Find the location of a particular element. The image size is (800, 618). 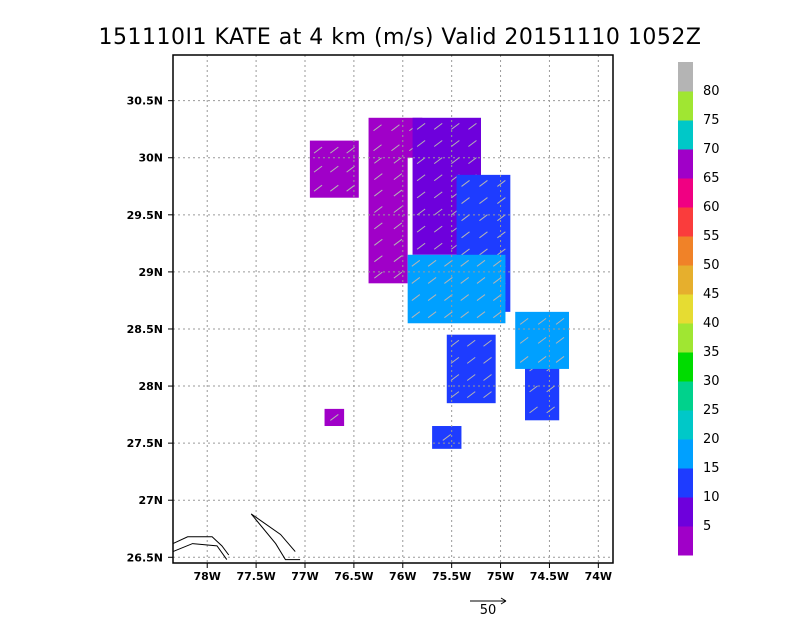

colorbar-label-15: 80 is located at coordinates (711, 91).